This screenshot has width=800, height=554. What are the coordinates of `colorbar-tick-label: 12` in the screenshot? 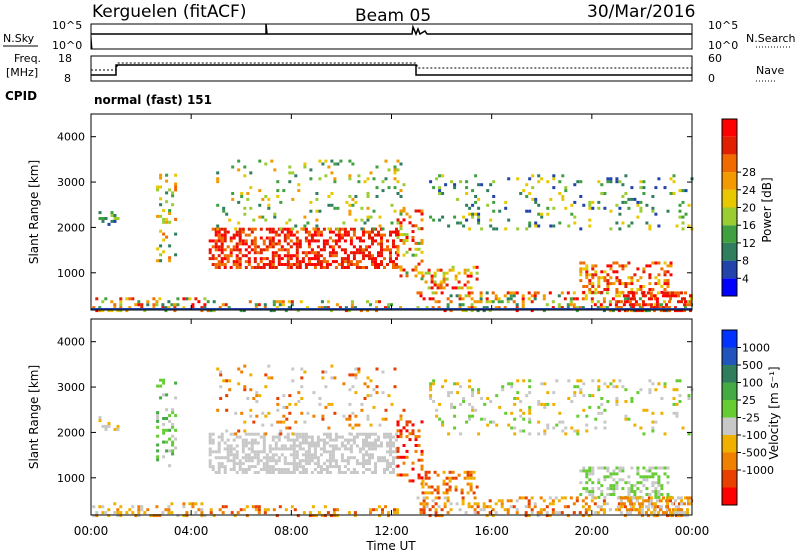 It's located at (749, 243).